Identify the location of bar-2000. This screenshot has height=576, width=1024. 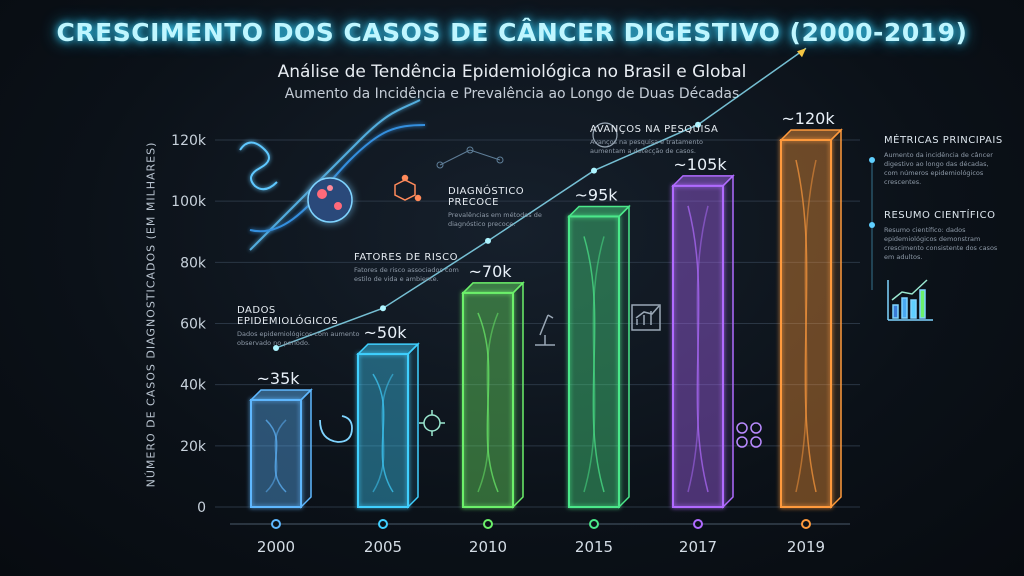
(281, 448).